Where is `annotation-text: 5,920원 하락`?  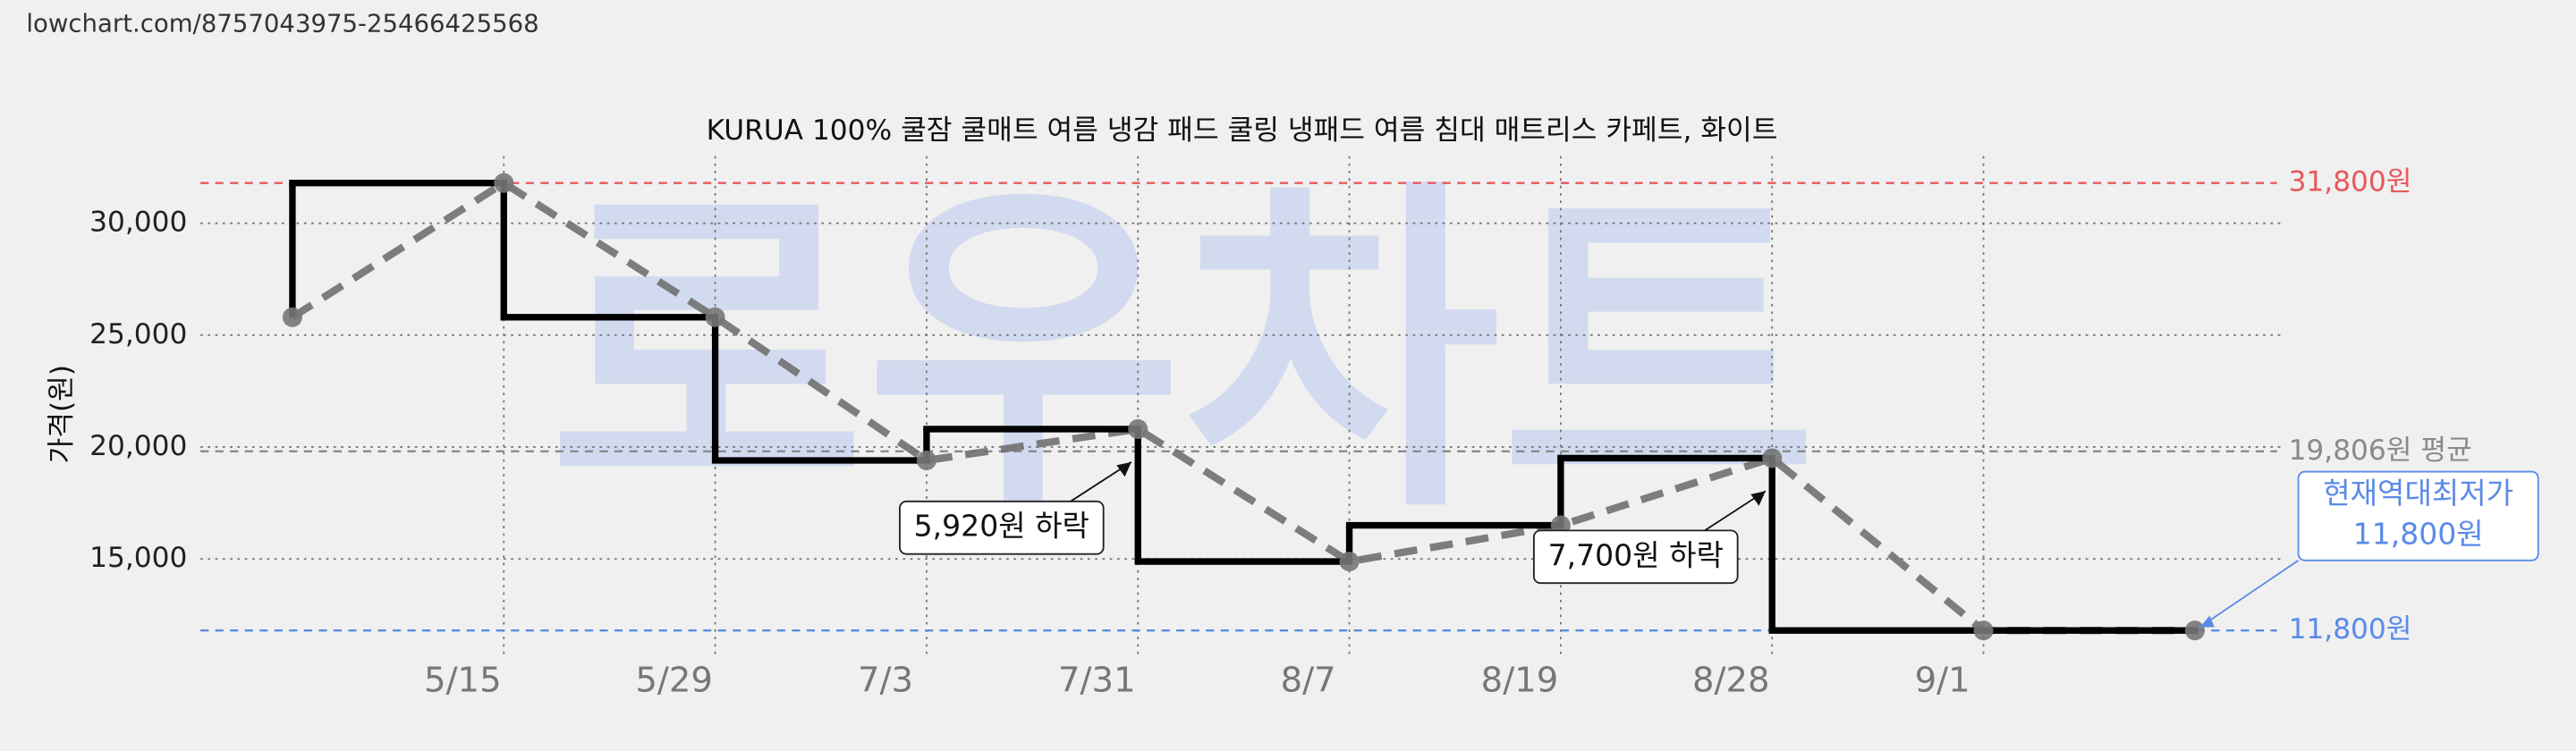 annotation-text: 5,920원 하락 is located at coordinates (1001, 526).